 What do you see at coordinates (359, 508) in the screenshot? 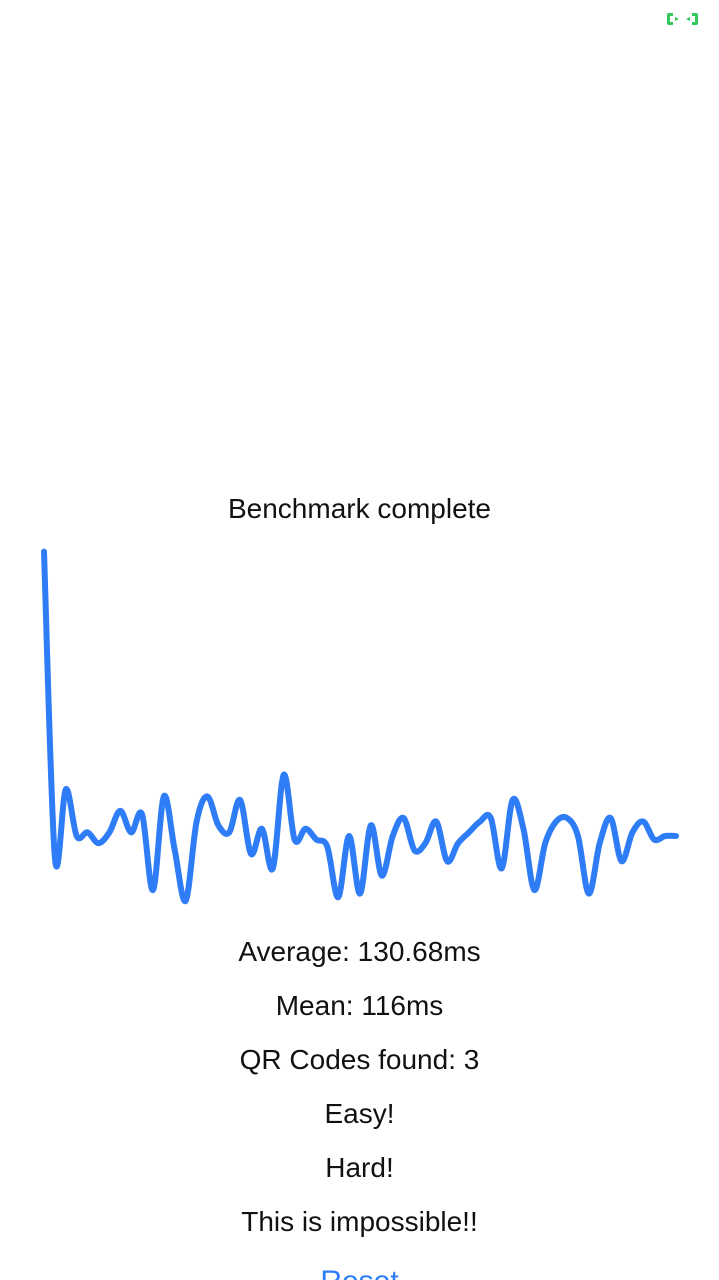
I see `page-title: Benchmark complete` at bounding box center [359, 508].